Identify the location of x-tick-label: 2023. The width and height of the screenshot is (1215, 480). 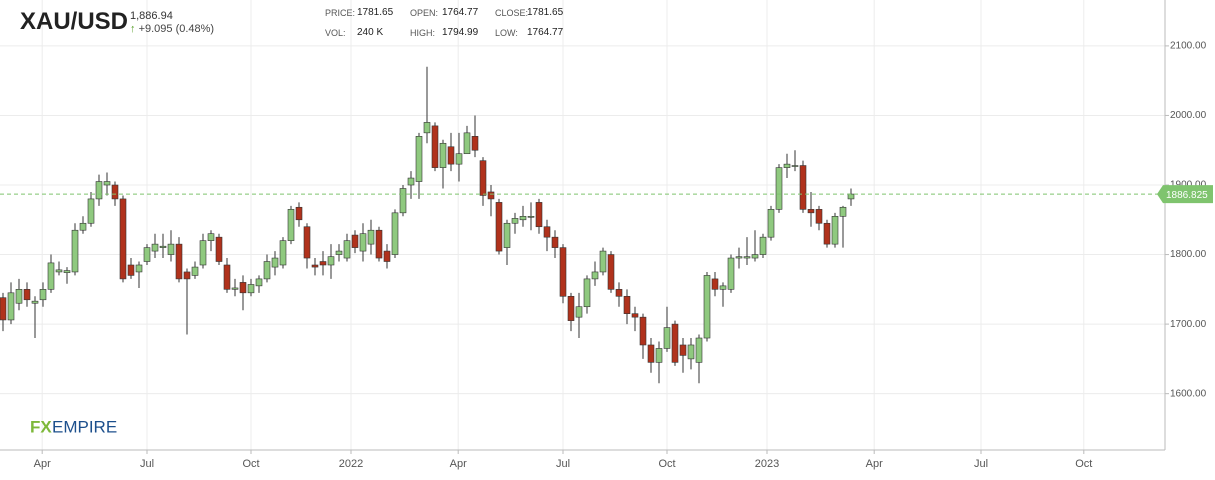
(767, 464).